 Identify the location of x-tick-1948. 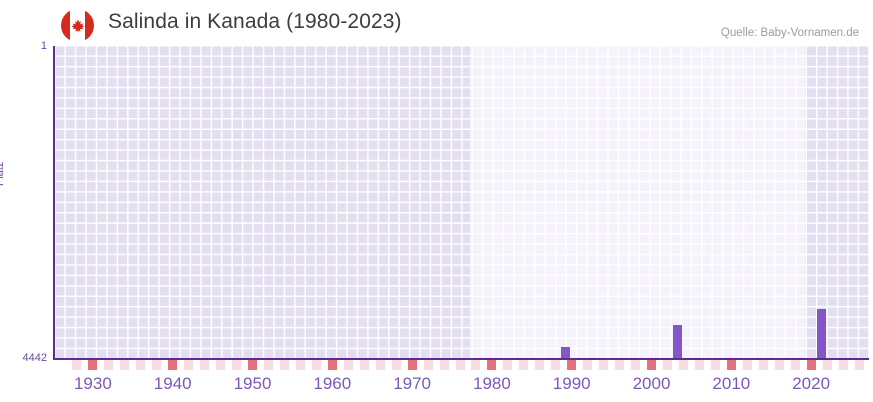
(237, 365).